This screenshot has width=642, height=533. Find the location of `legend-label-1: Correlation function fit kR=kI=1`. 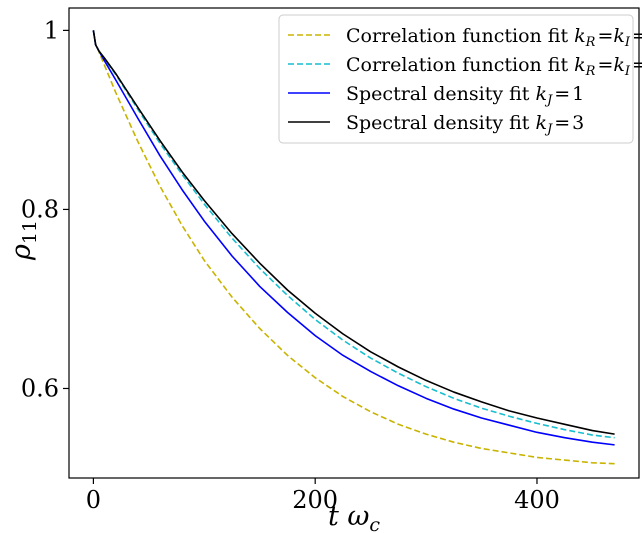

legend-label-1: Correlation function fit kR=kI=1 is located at coordinates (494, 37).